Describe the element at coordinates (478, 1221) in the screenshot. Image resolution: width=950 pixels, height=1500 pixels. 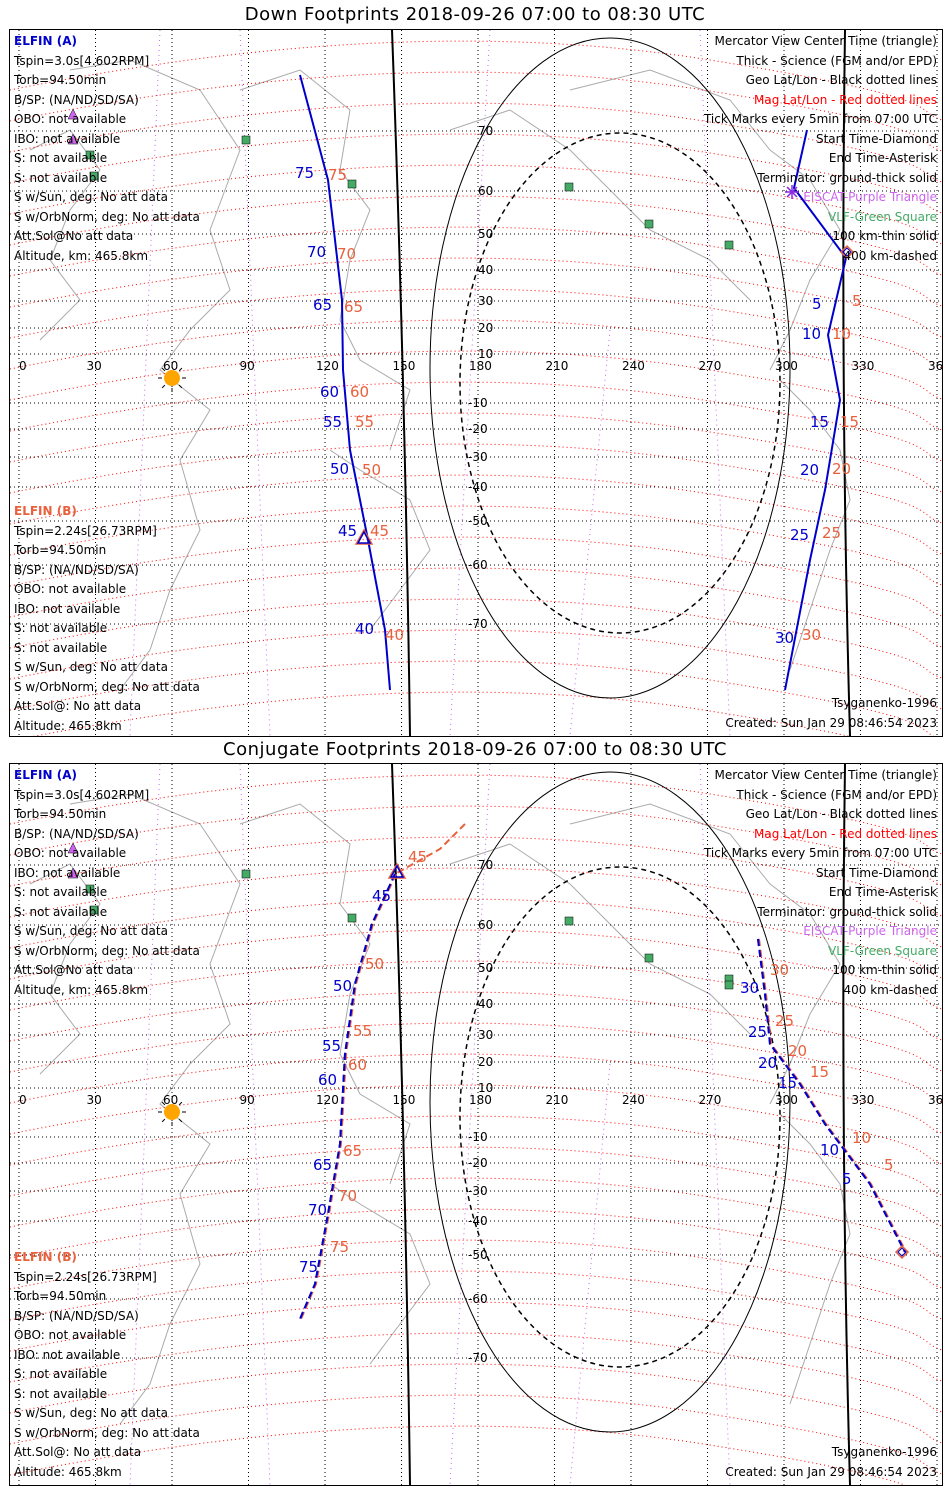
I see `lat-tick-label: -40` at that location.